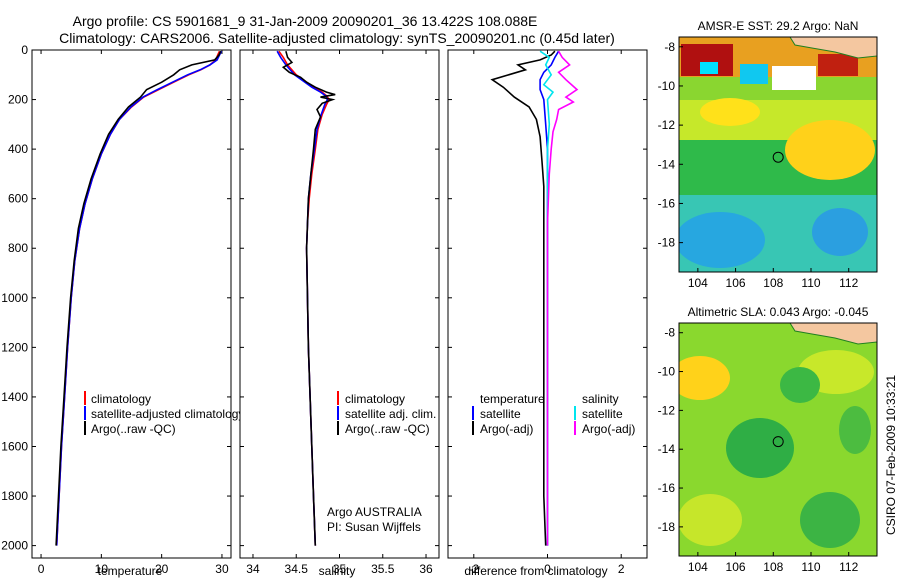  I want to click on sst-map-field, so click(778, 154).